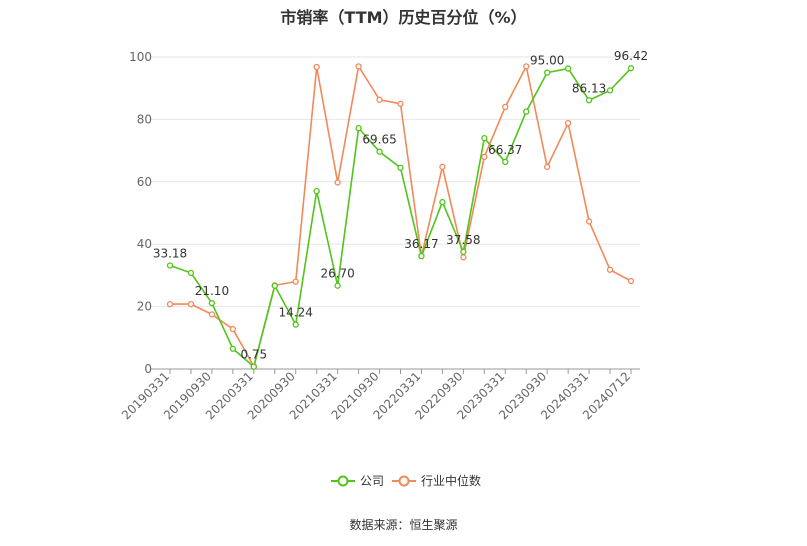 The image size is (807, 546). I want to click on data-label: 95.00, so click(547, 61).